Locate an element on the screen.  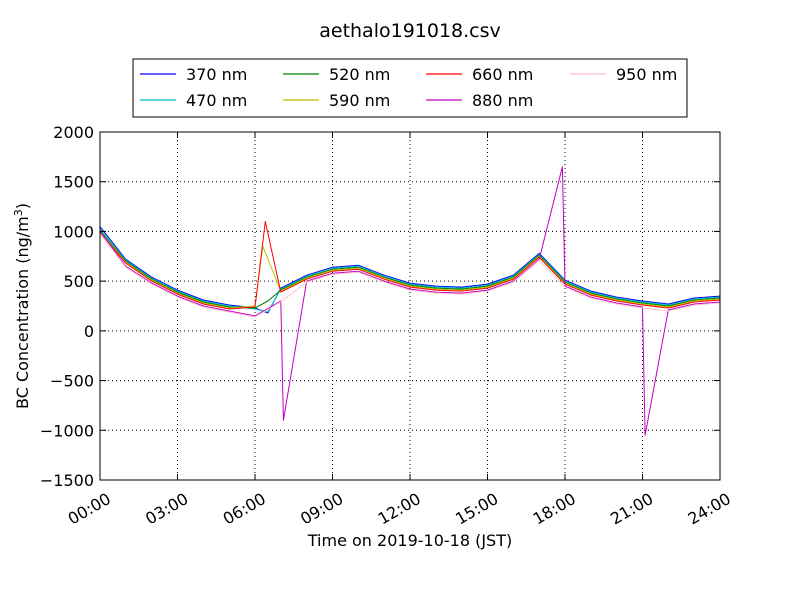
y-tick-label: 500 is located at coordinates (78, 281).